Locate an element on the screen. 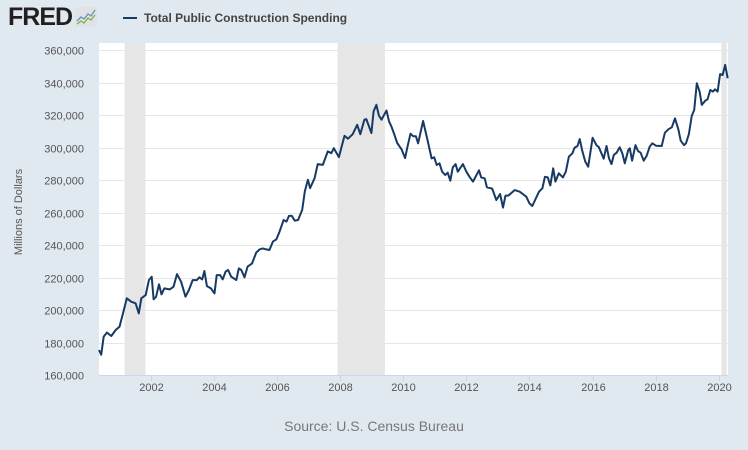 Image resolution: width=748 pixels, height=450 pixels. x-tick-label: 2004 is located at coordinates (214, 388).